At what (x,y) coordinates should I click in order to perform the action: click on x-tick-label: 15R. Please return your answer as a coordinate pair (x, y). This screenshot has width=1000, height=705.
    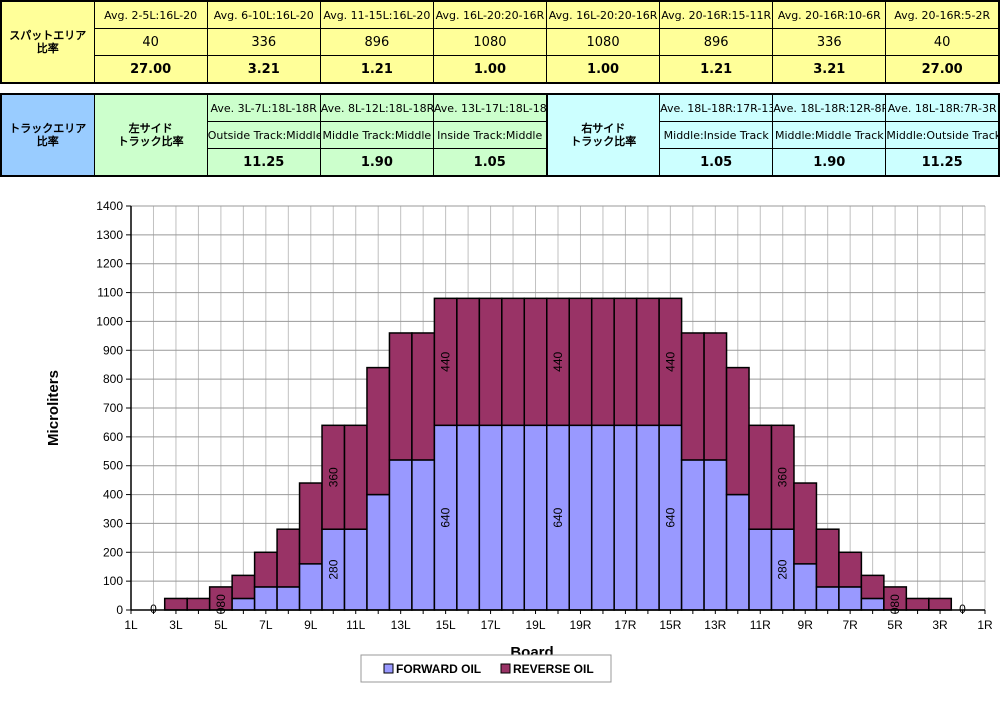
    Looking at the image, I should click on (670, 625).